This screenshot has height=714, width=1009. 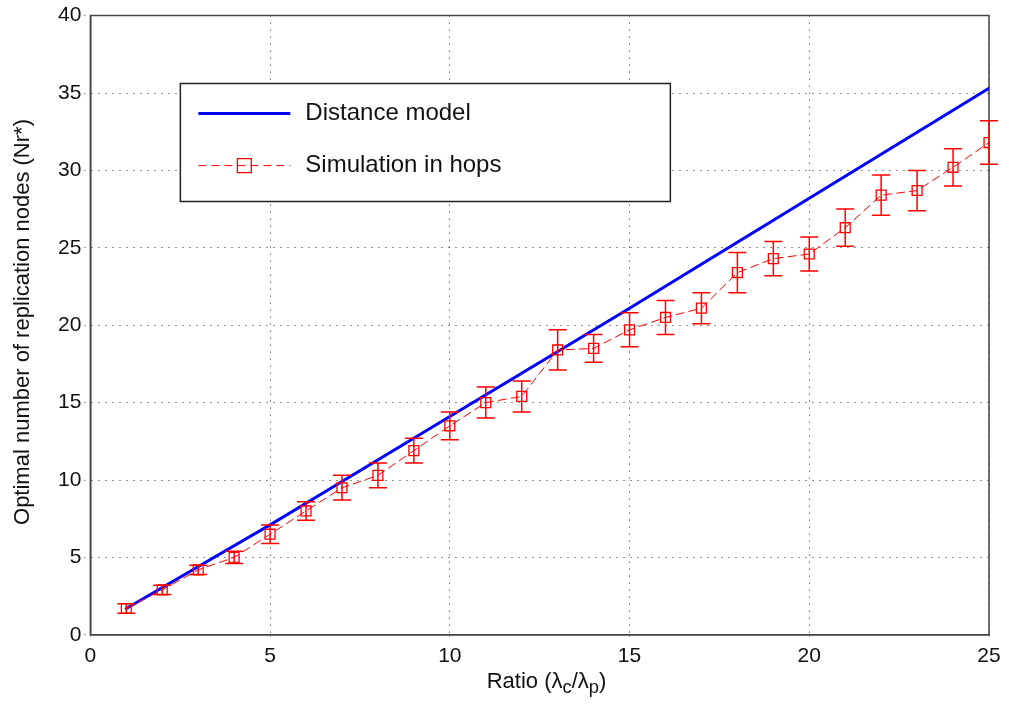 What do you see at coordinates (70, 246) in the screenshot?
I see `y-tick-label: 25` at bounding box center [70, 246].